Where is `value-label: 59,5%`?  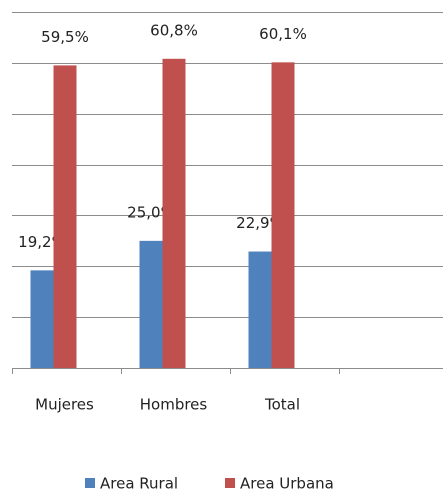
value-label: 59,5% is located at coordinates (65, 37).